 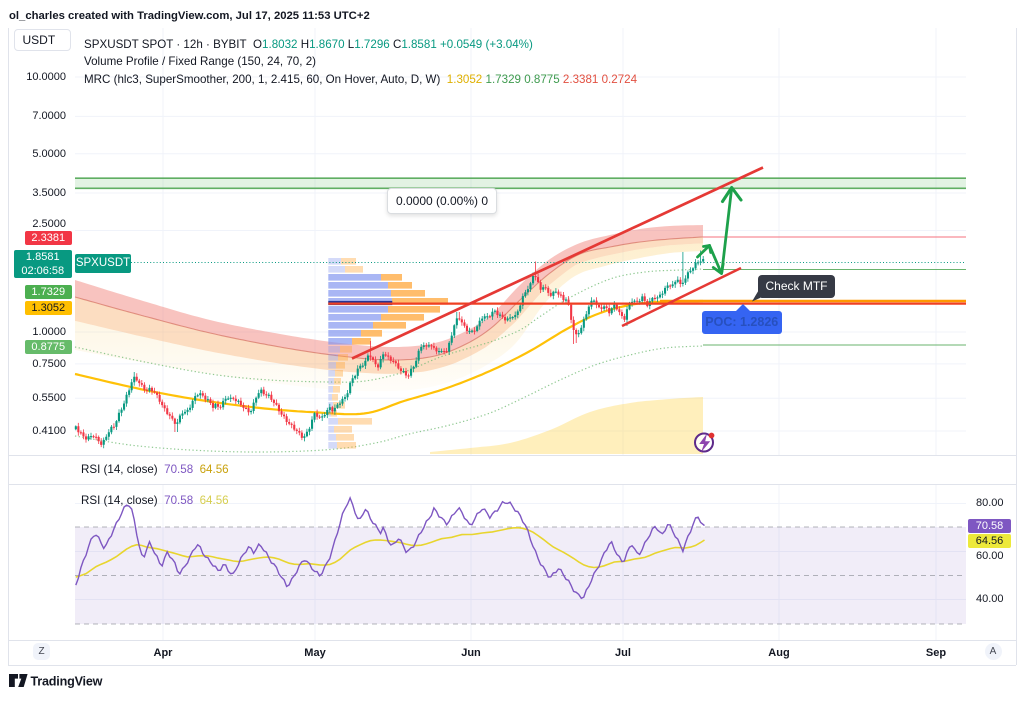 I want to click on svg-text: TradingView, so click(x=67, y=682).